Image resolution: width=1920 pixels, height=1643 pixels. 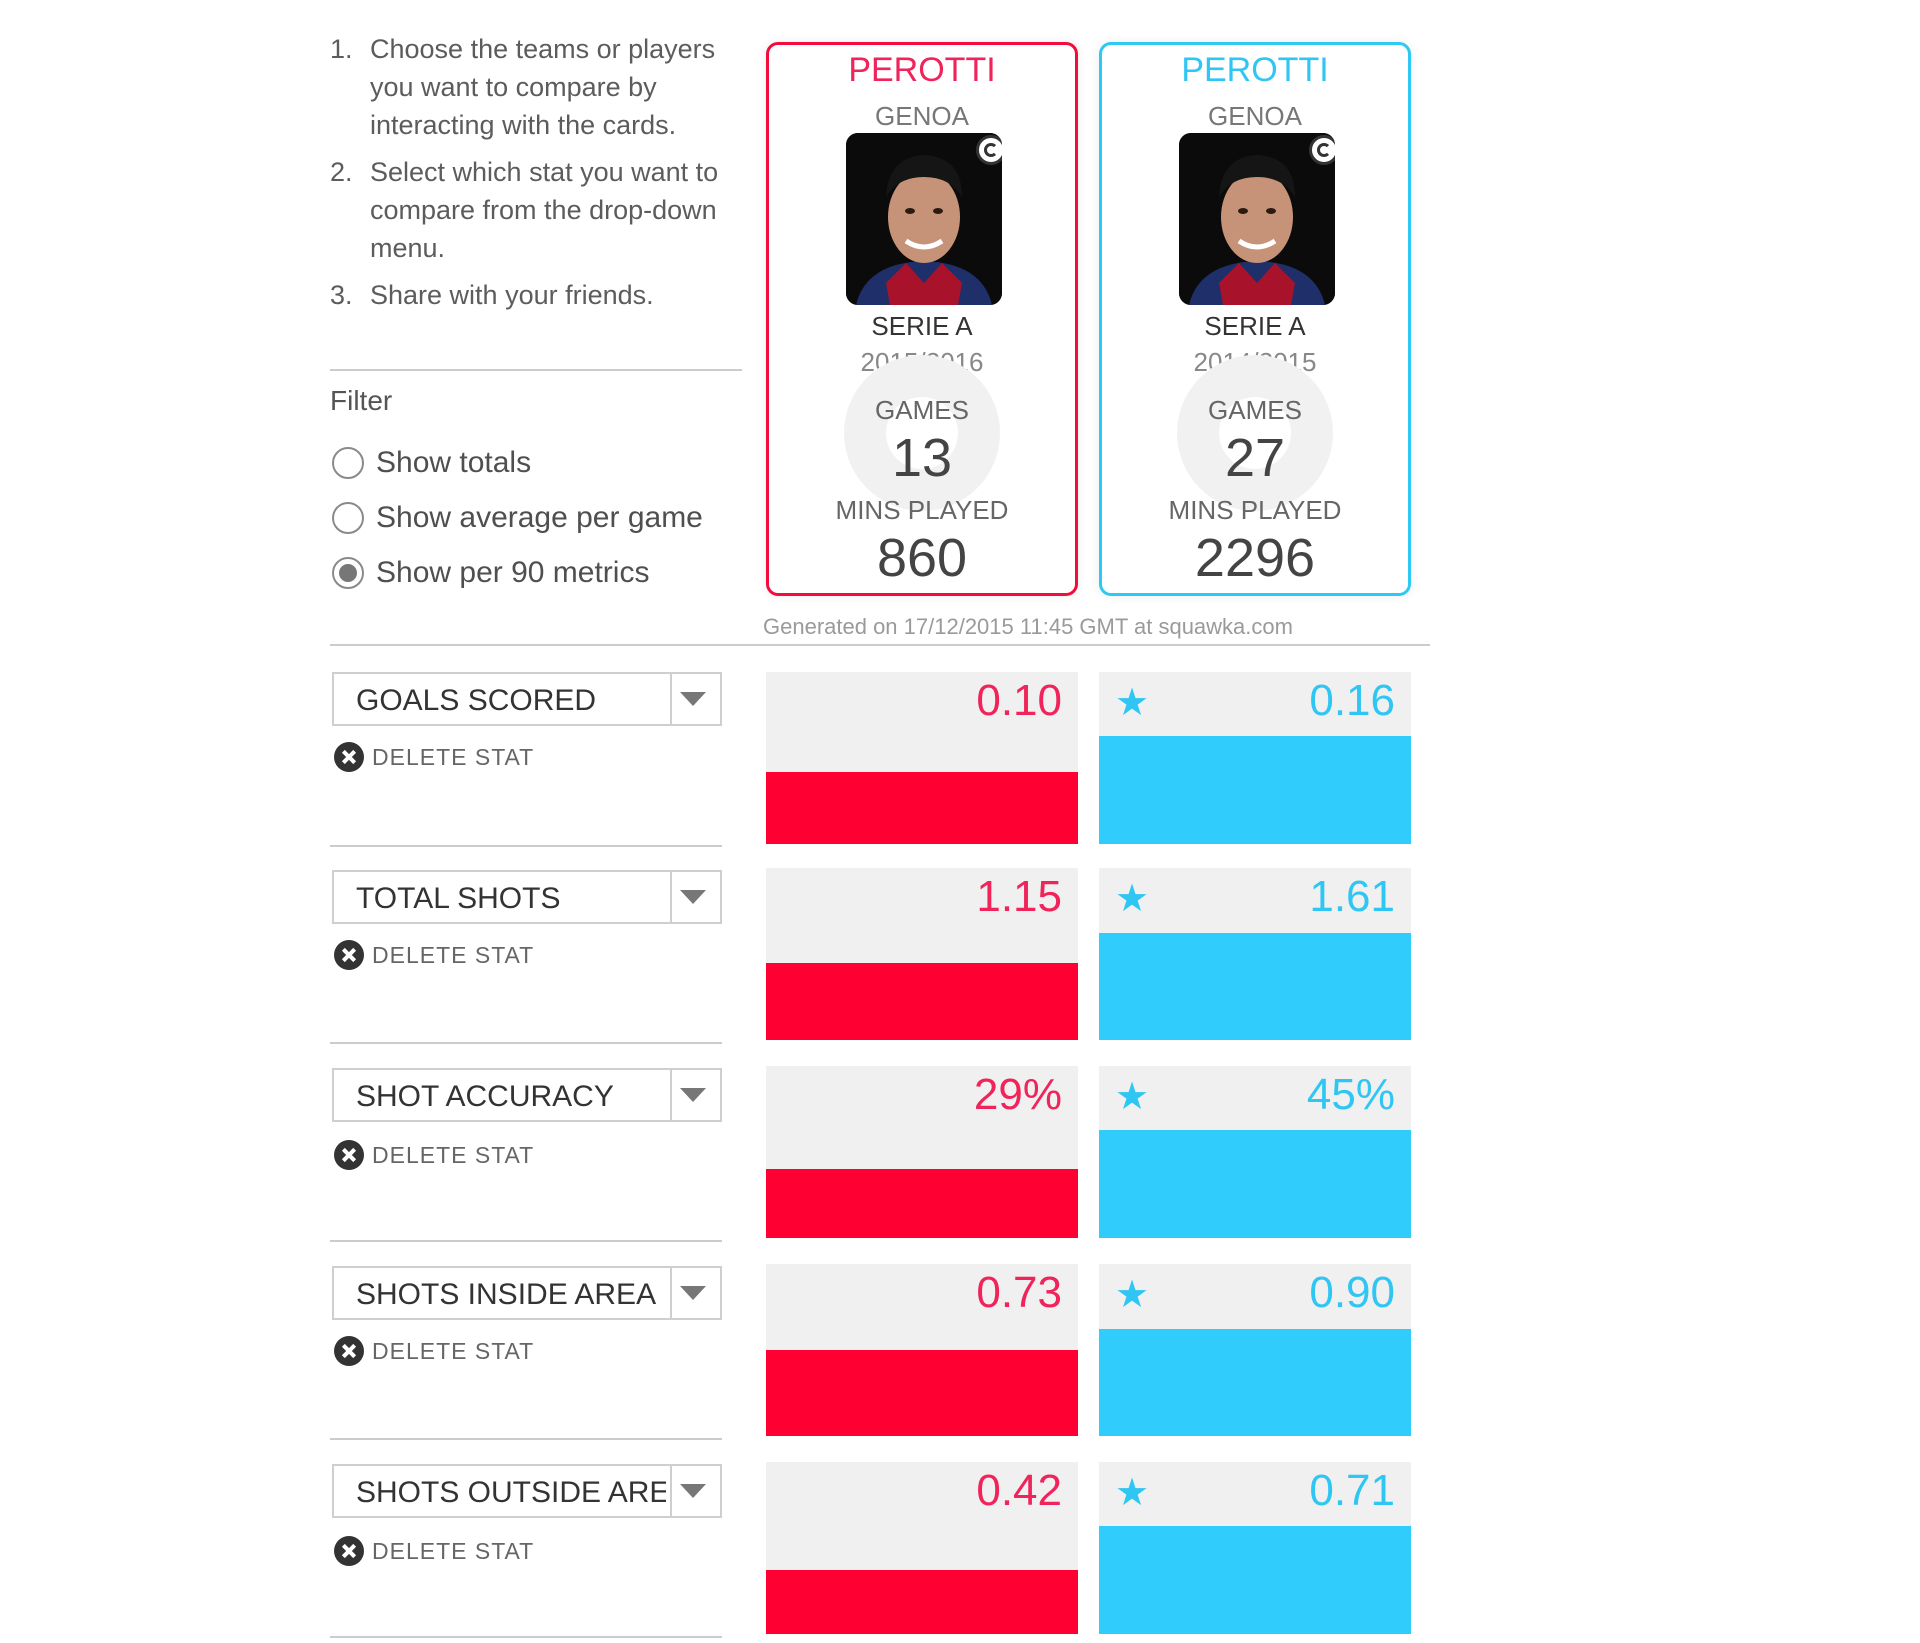 What do you see at coordinates (506, 1294) in the screenshot?
I see `stat-dropdown-value: SHOTS INSIDE AREA` at bounding box center [506, 1294].